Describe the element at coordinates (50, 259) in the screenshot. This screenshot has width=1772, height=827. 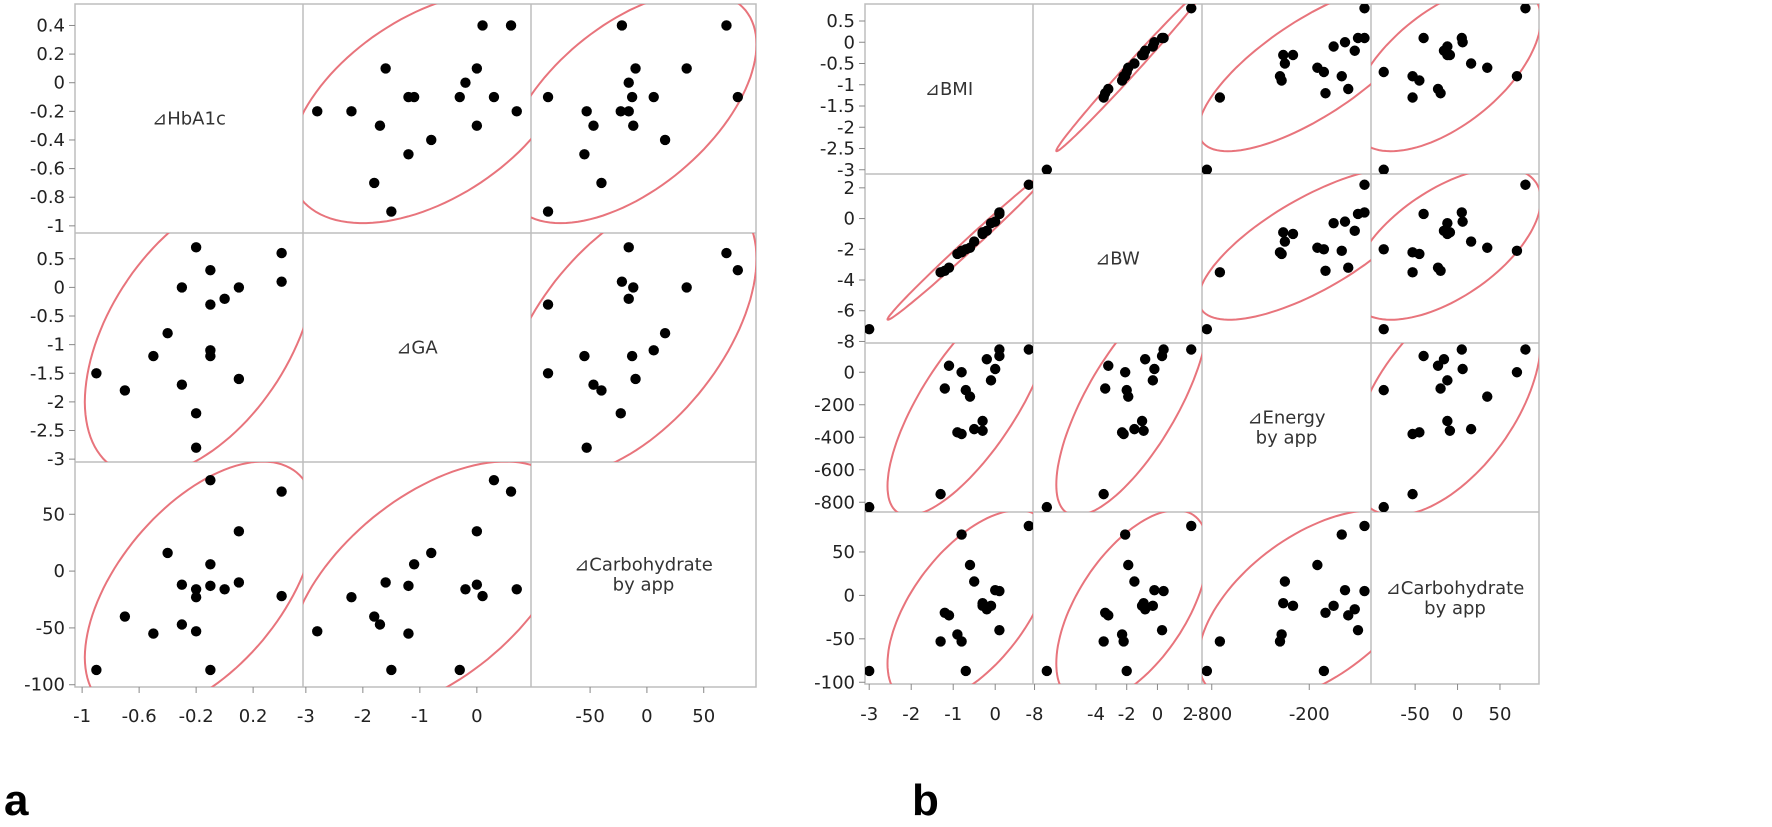
I see `y-axis-tick-label: 0.5` at that location.